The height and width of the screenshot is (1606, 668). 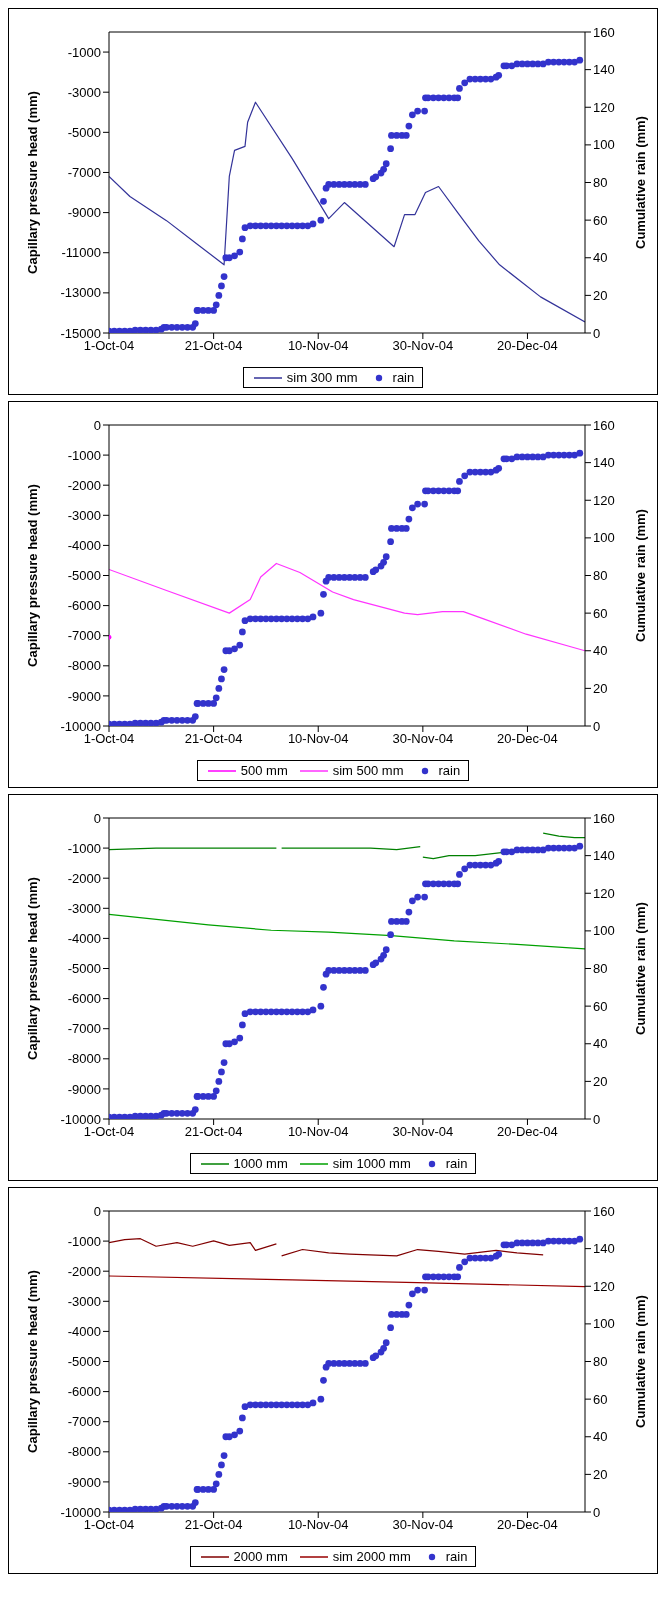 I want to click on legend-label: 2000 mm, so click(x=260, y=1556).